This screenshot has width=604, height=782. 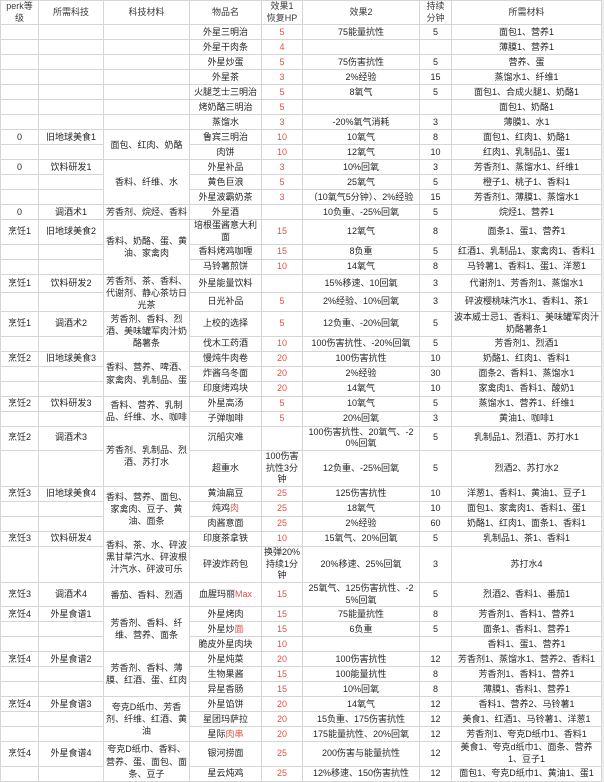 What do you see at coordinates (526, 212) in the screenshot?
I see `required-materials-cell: 烷烃1、营养1` at bounding box center [526, 212].